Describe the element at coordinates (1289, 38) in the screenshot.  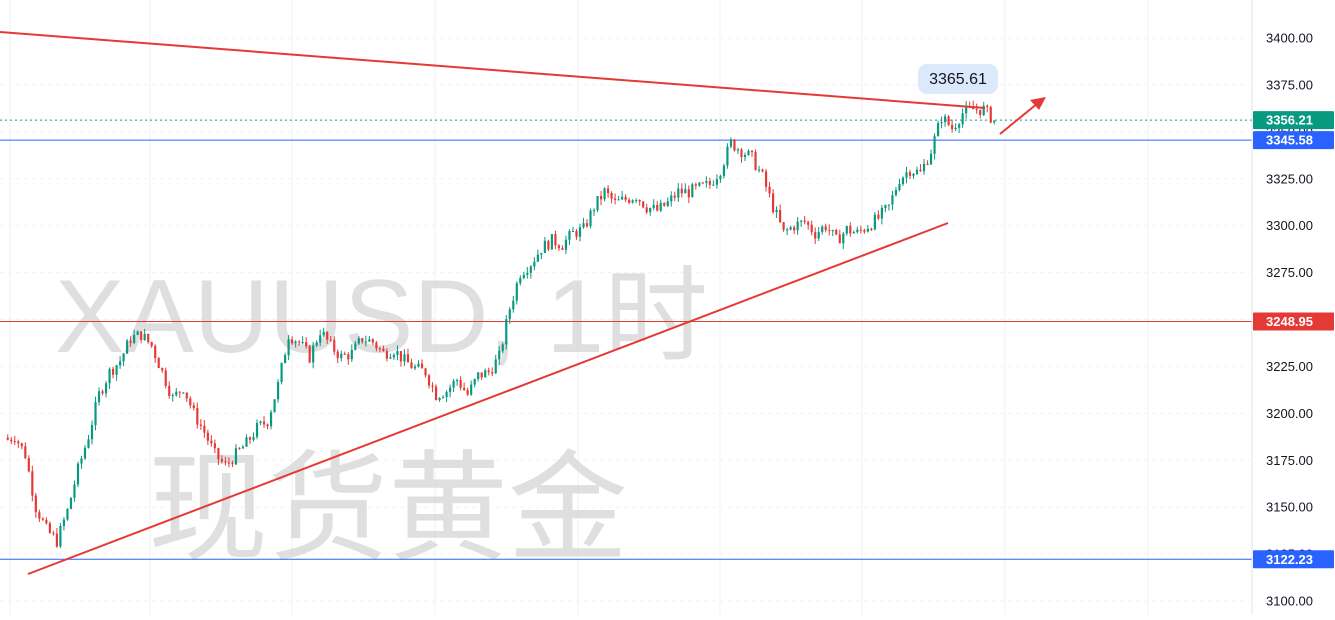
I see `price-axis-tick-label: 3400.00` at that location.